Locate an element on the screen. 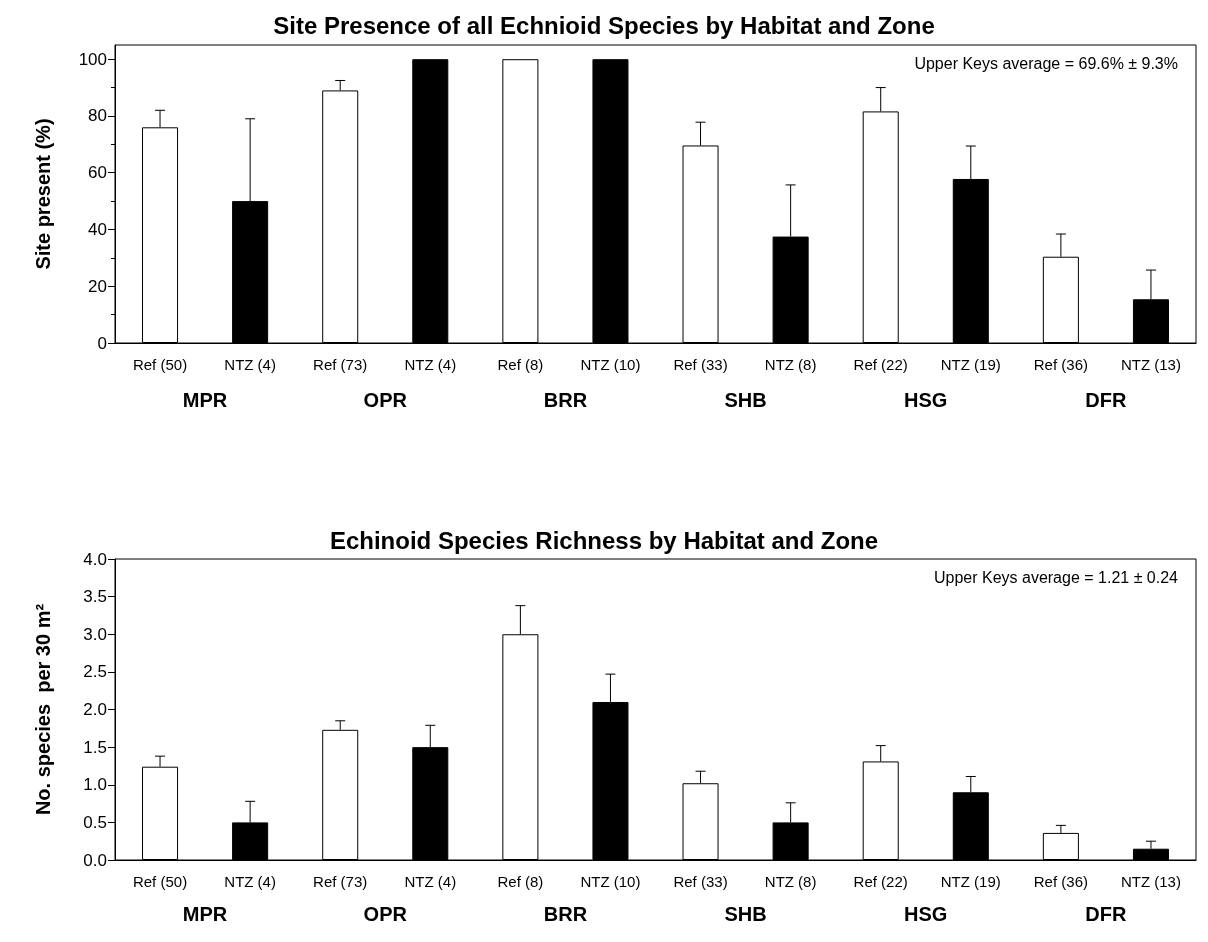  y-tick-label: 40 is located at coordinates (97, 229).